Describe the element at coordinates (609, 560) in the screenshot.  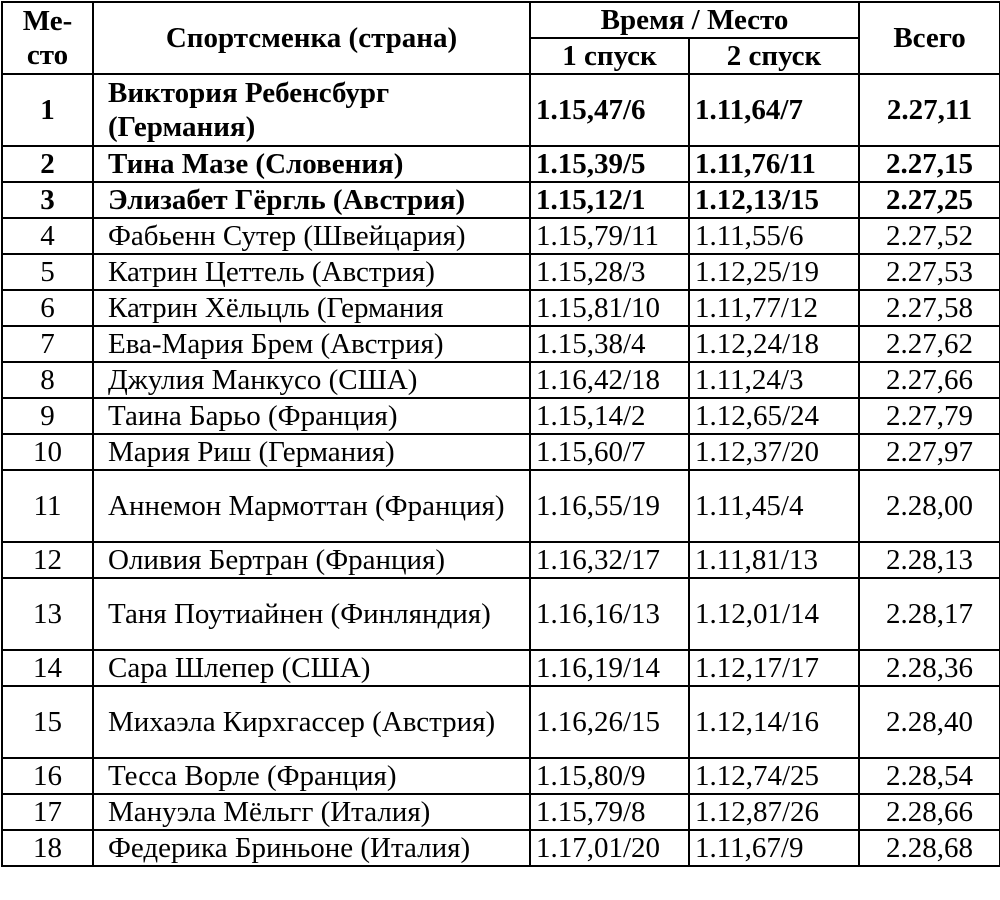
I see `run1-cell: 1.16,32/17` at that location.